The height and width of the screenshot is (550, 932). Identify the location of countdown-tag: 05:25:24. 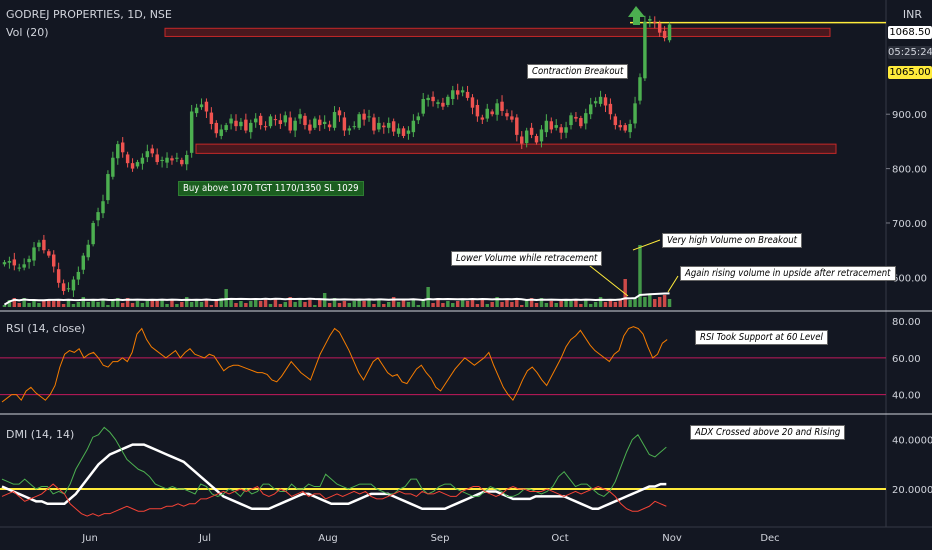
(910, 52).